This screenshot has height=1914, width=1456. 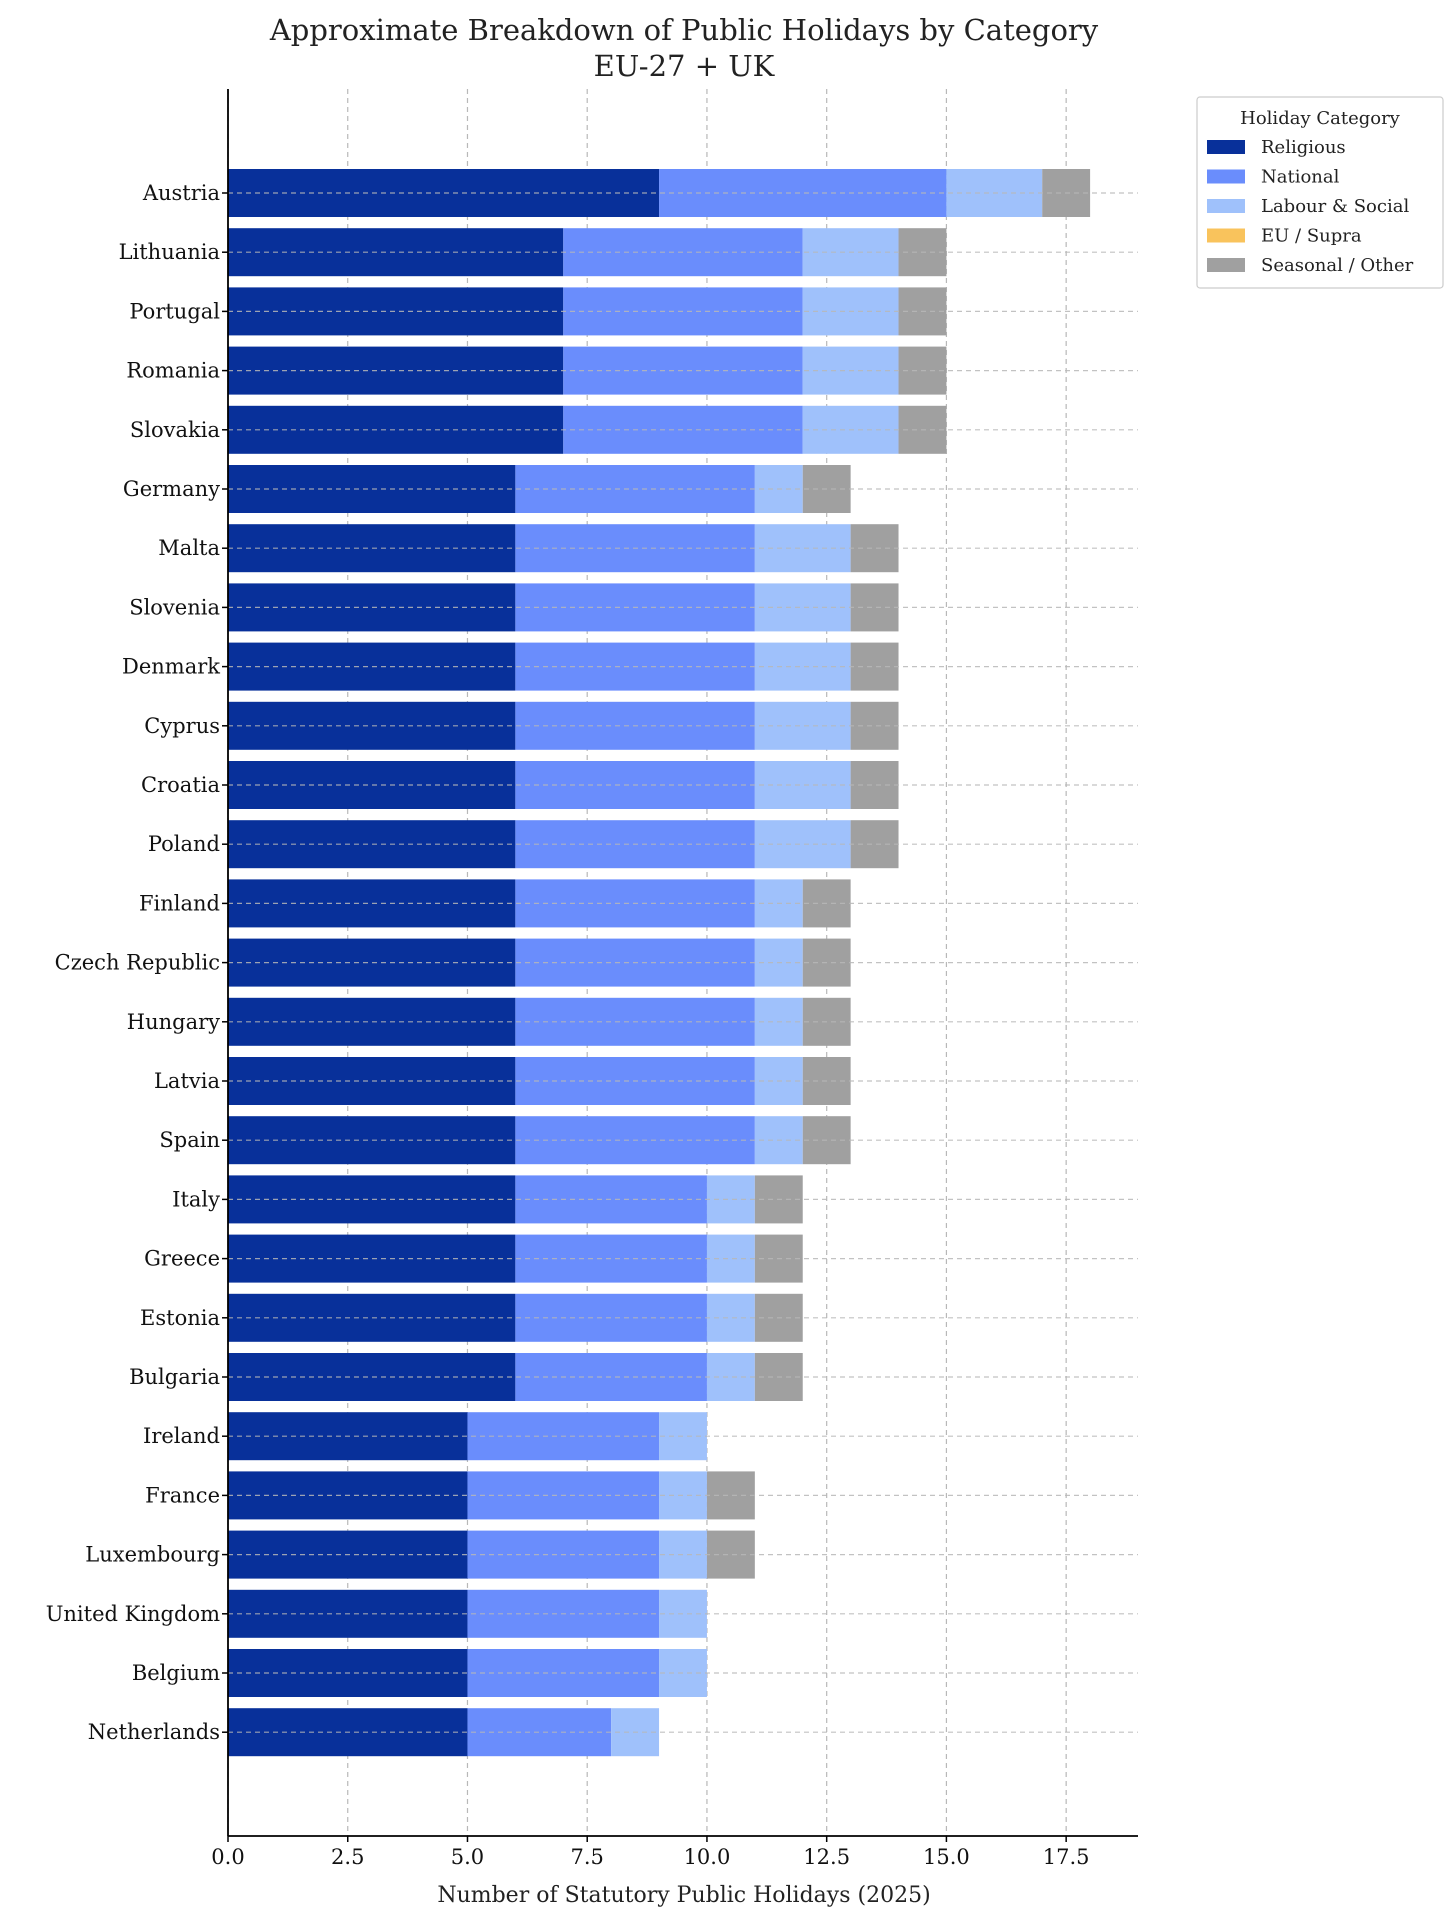 What do you see at coordinates (137, 963) in the screenshot?
I see `y-tick-label: Czech Republic` at bounding box center [137, 963].